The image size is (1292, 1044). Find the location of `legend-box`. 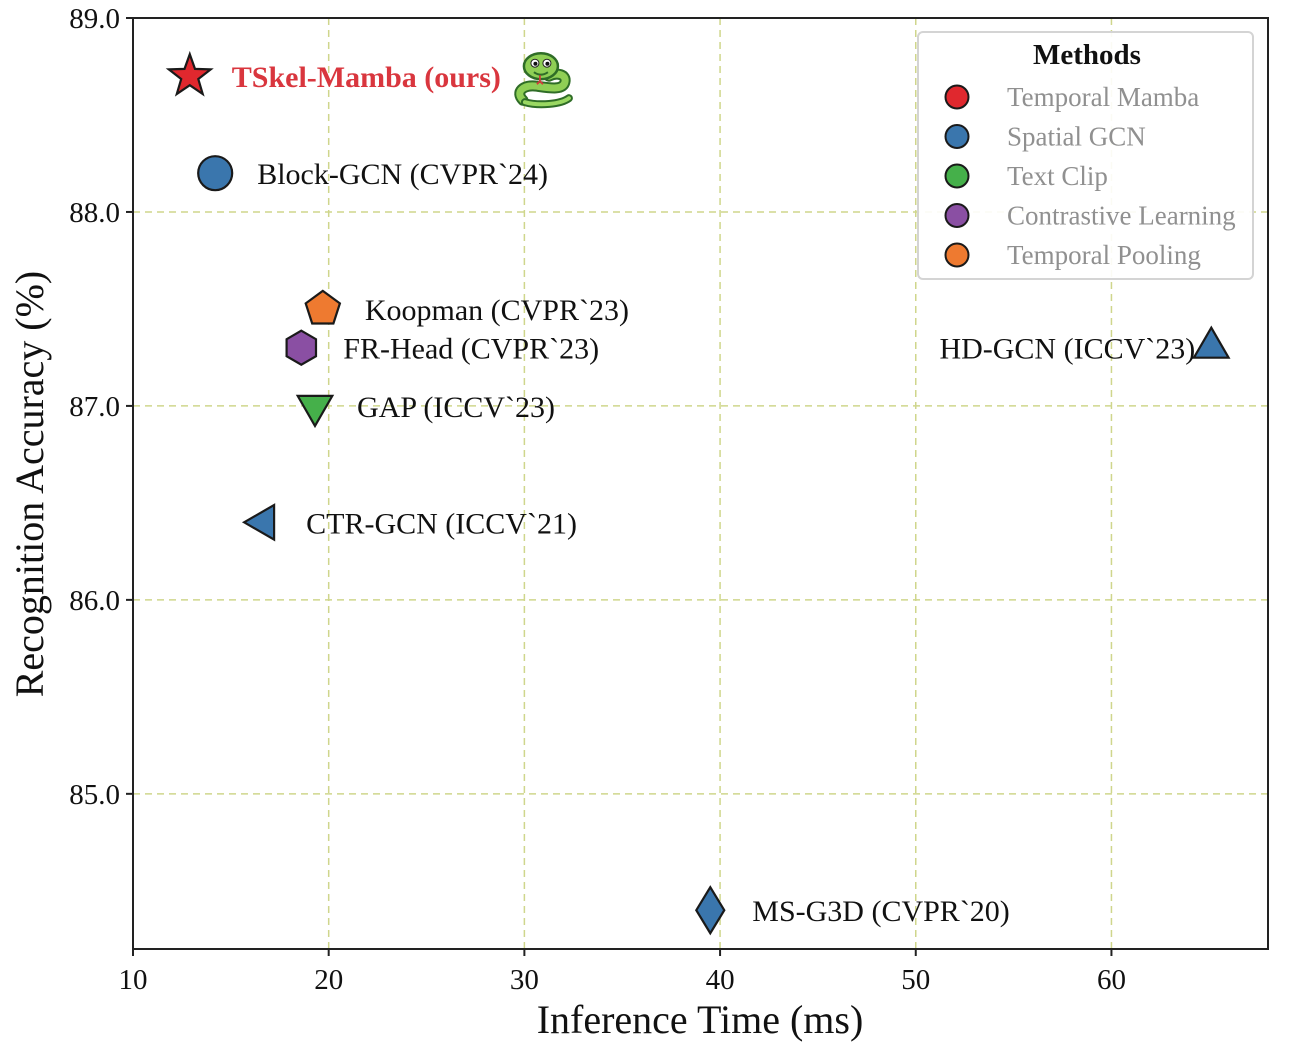

legend-box is located at coordinates (1085, 155).